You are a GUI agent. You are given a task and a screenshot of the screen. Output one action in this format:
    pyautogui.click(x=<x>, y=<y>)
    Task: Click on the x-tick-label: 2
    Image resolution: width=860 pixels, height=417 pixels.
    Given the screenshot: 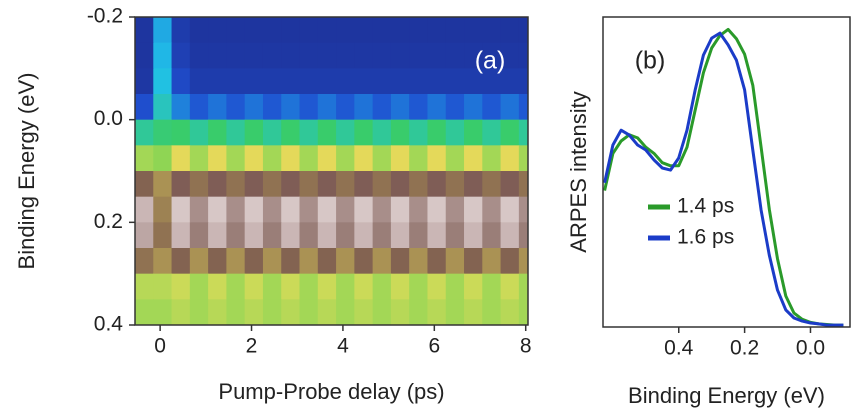 What is the action you would take?
    pyautogui.click(x=252, y=346)
    